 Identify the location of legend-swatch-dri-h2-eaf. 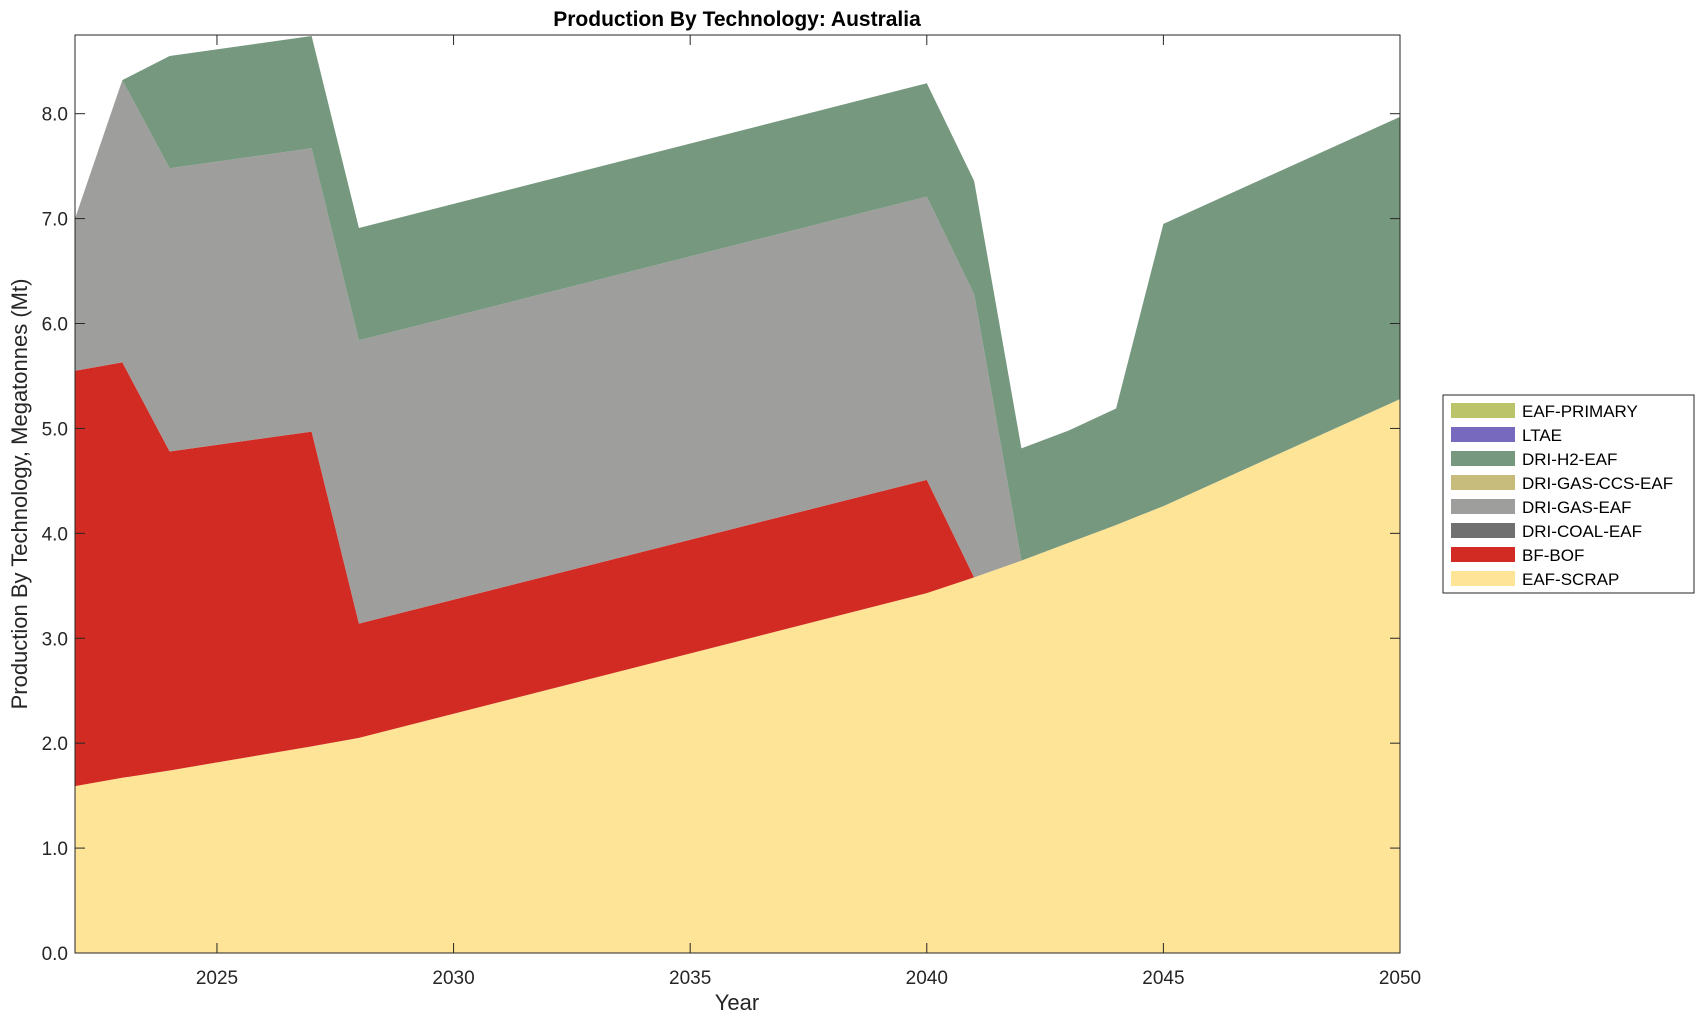
(1483, 458).